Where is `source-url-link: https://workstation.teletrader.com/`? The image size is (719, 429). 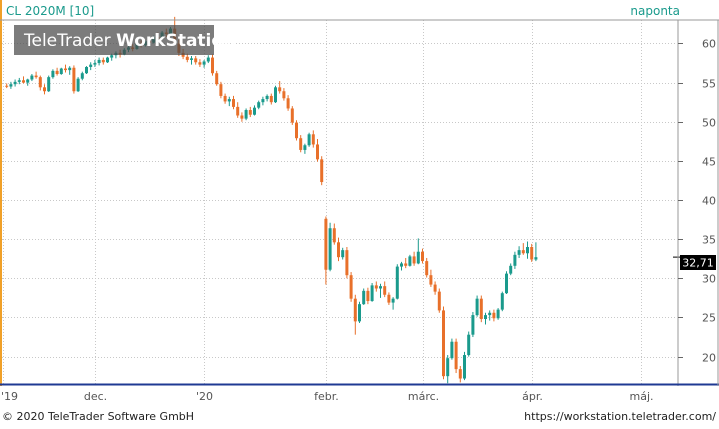 source-url-link: https://workstation.teletrader.com/ is located at coordinates (620, 416).